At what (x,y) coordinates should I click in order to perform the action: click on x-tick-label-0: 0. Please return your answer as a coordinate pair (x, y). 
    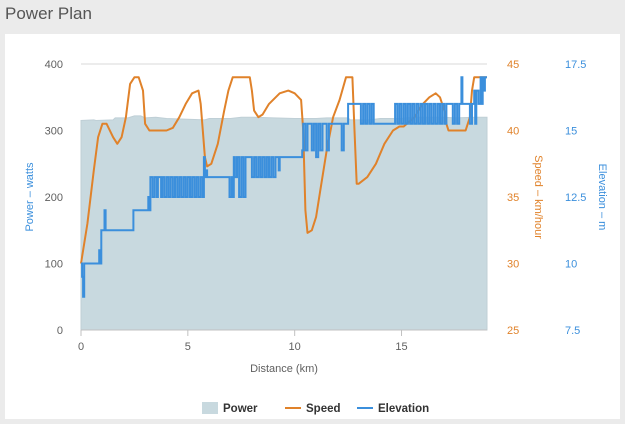
    Looking at the image, I should click on (81, 347).